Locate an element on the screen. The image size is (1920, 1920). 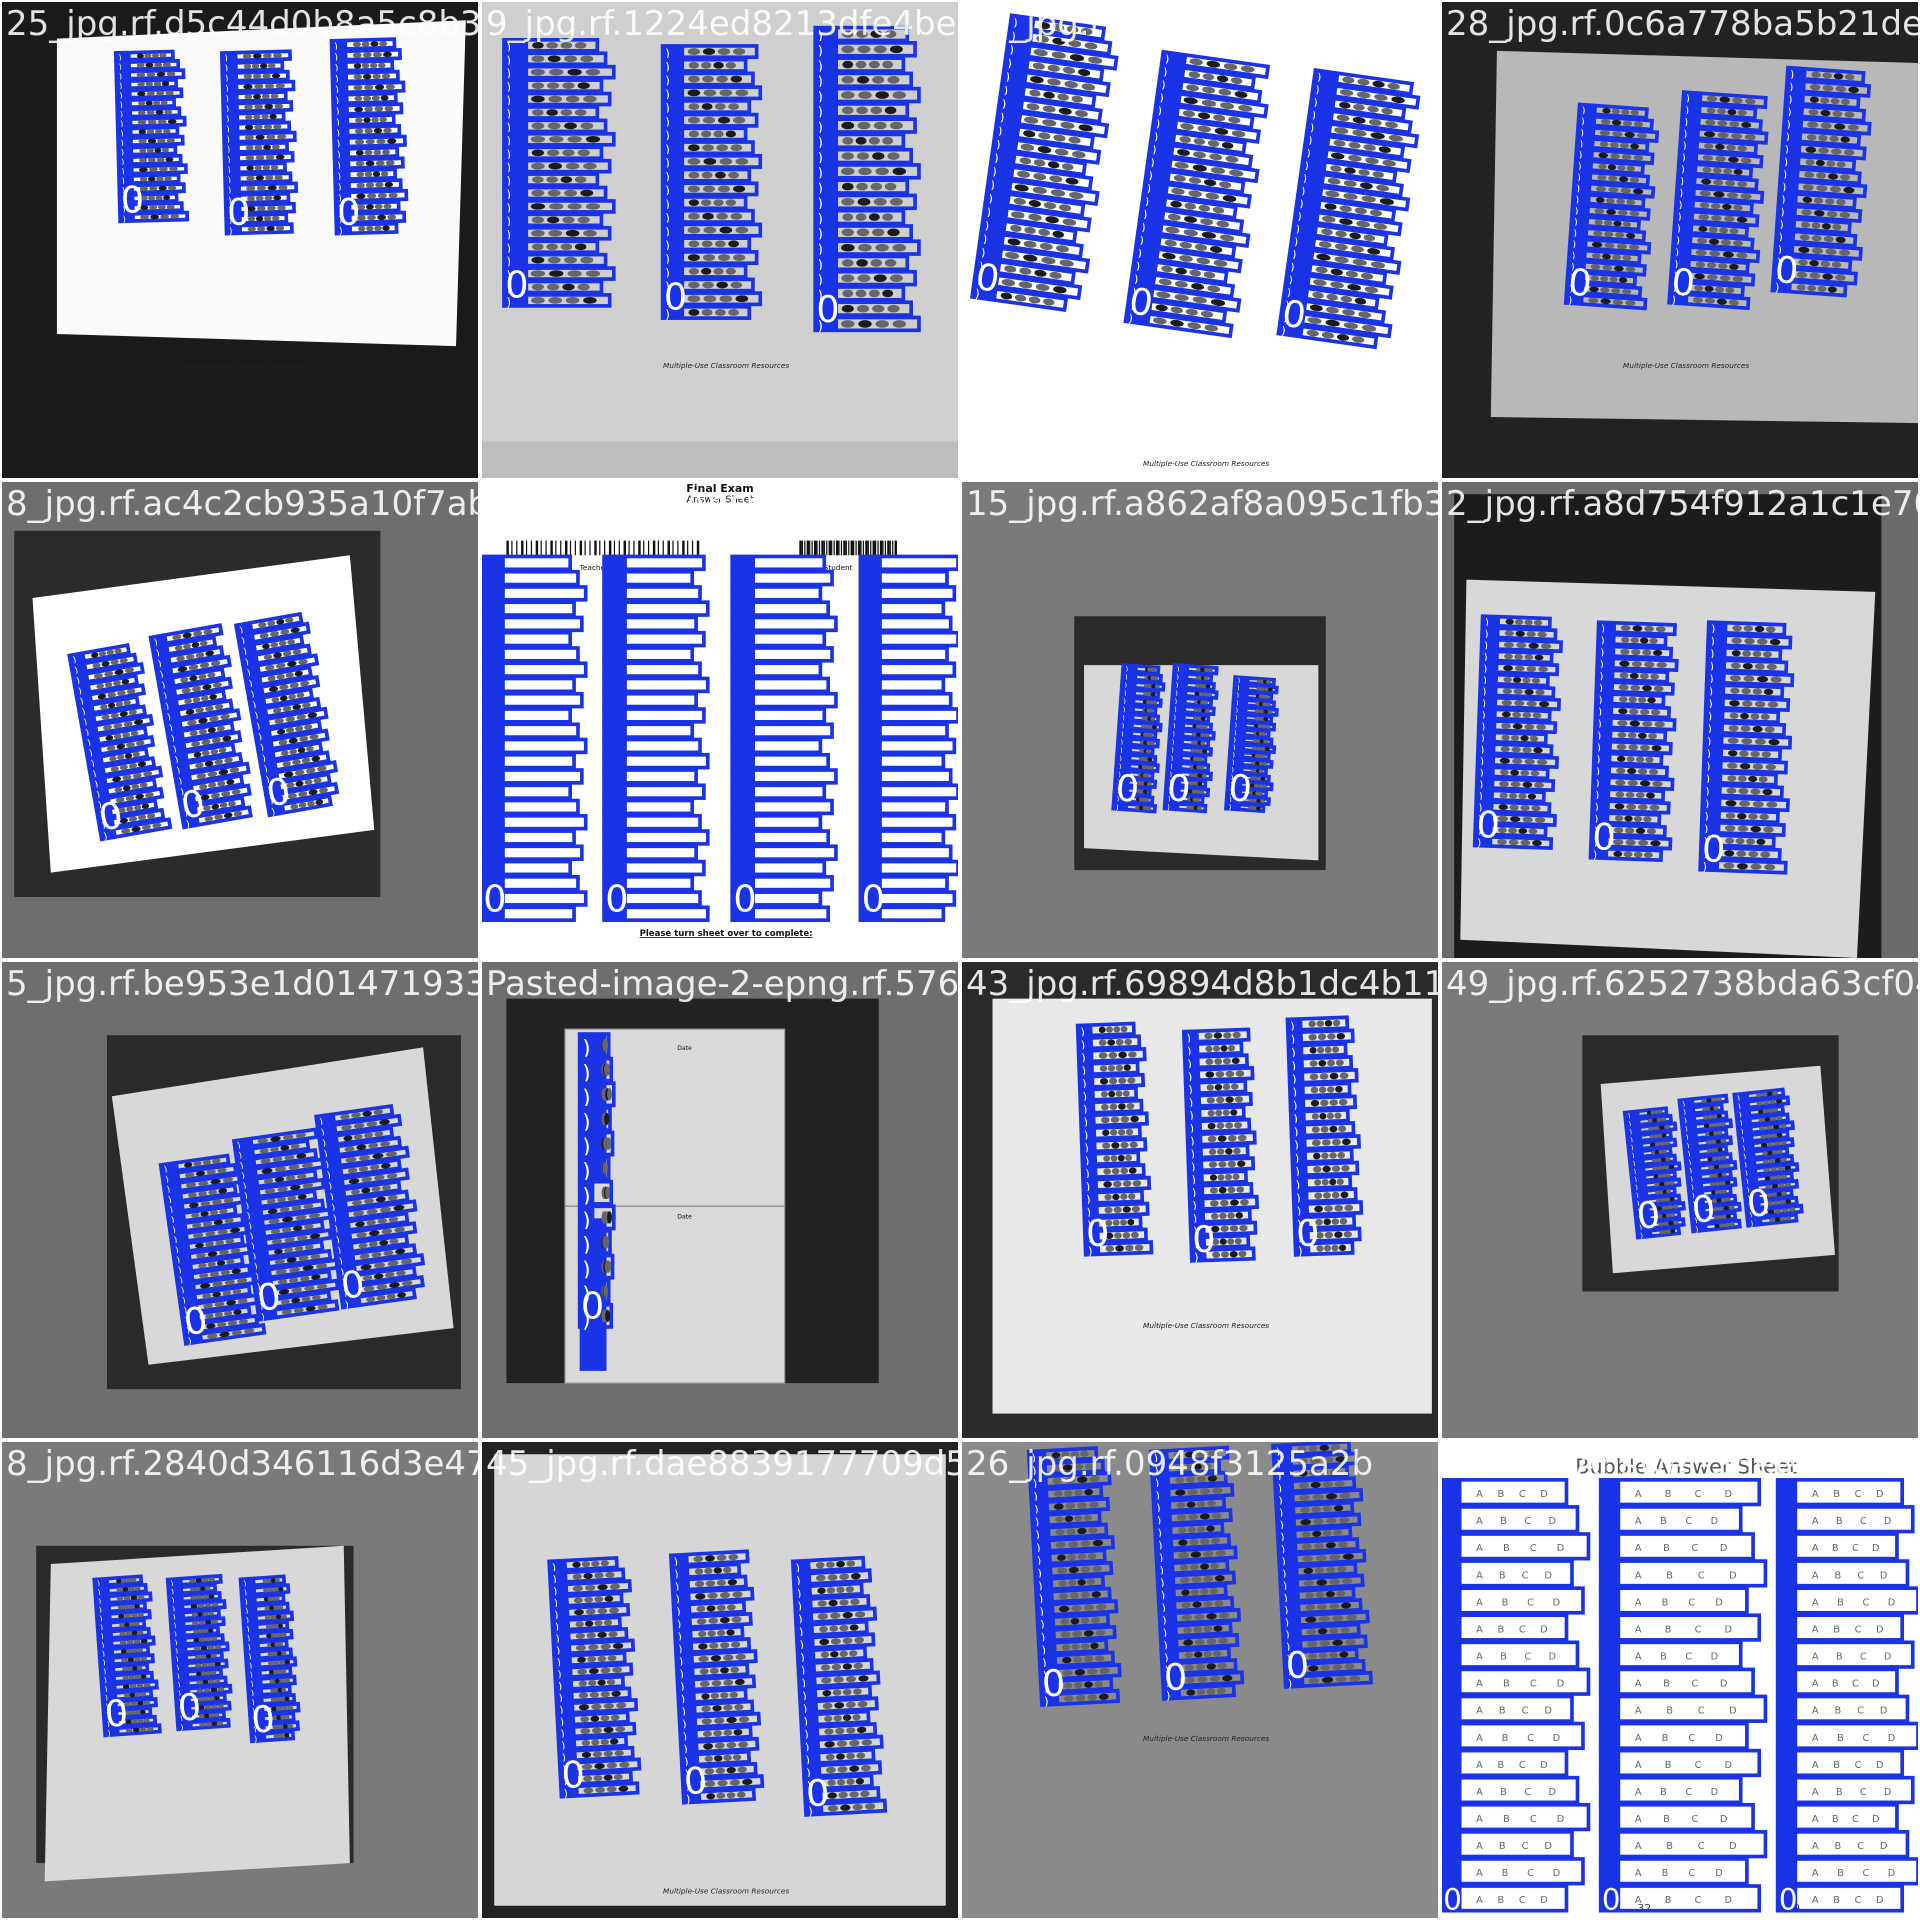
choice-letter: A is located at coordinates (1479, 1521).